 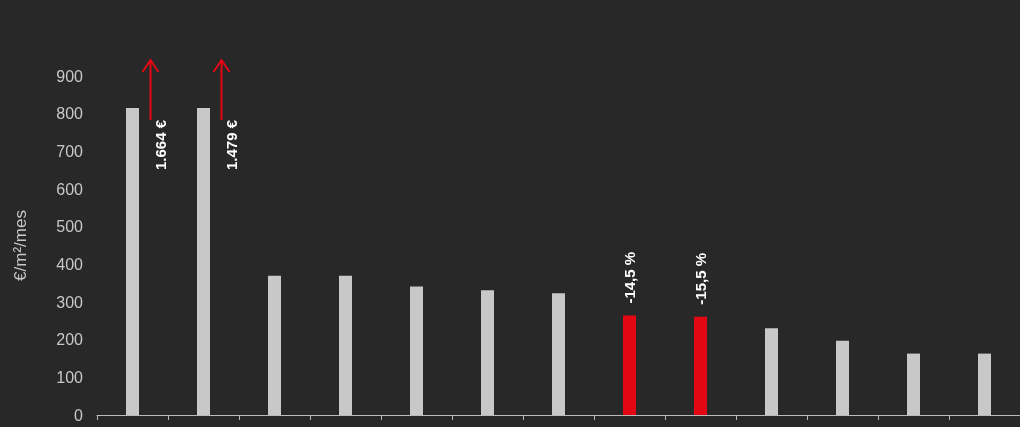 I want to click on y-tick-label: 300, so click(x=70, y=302).